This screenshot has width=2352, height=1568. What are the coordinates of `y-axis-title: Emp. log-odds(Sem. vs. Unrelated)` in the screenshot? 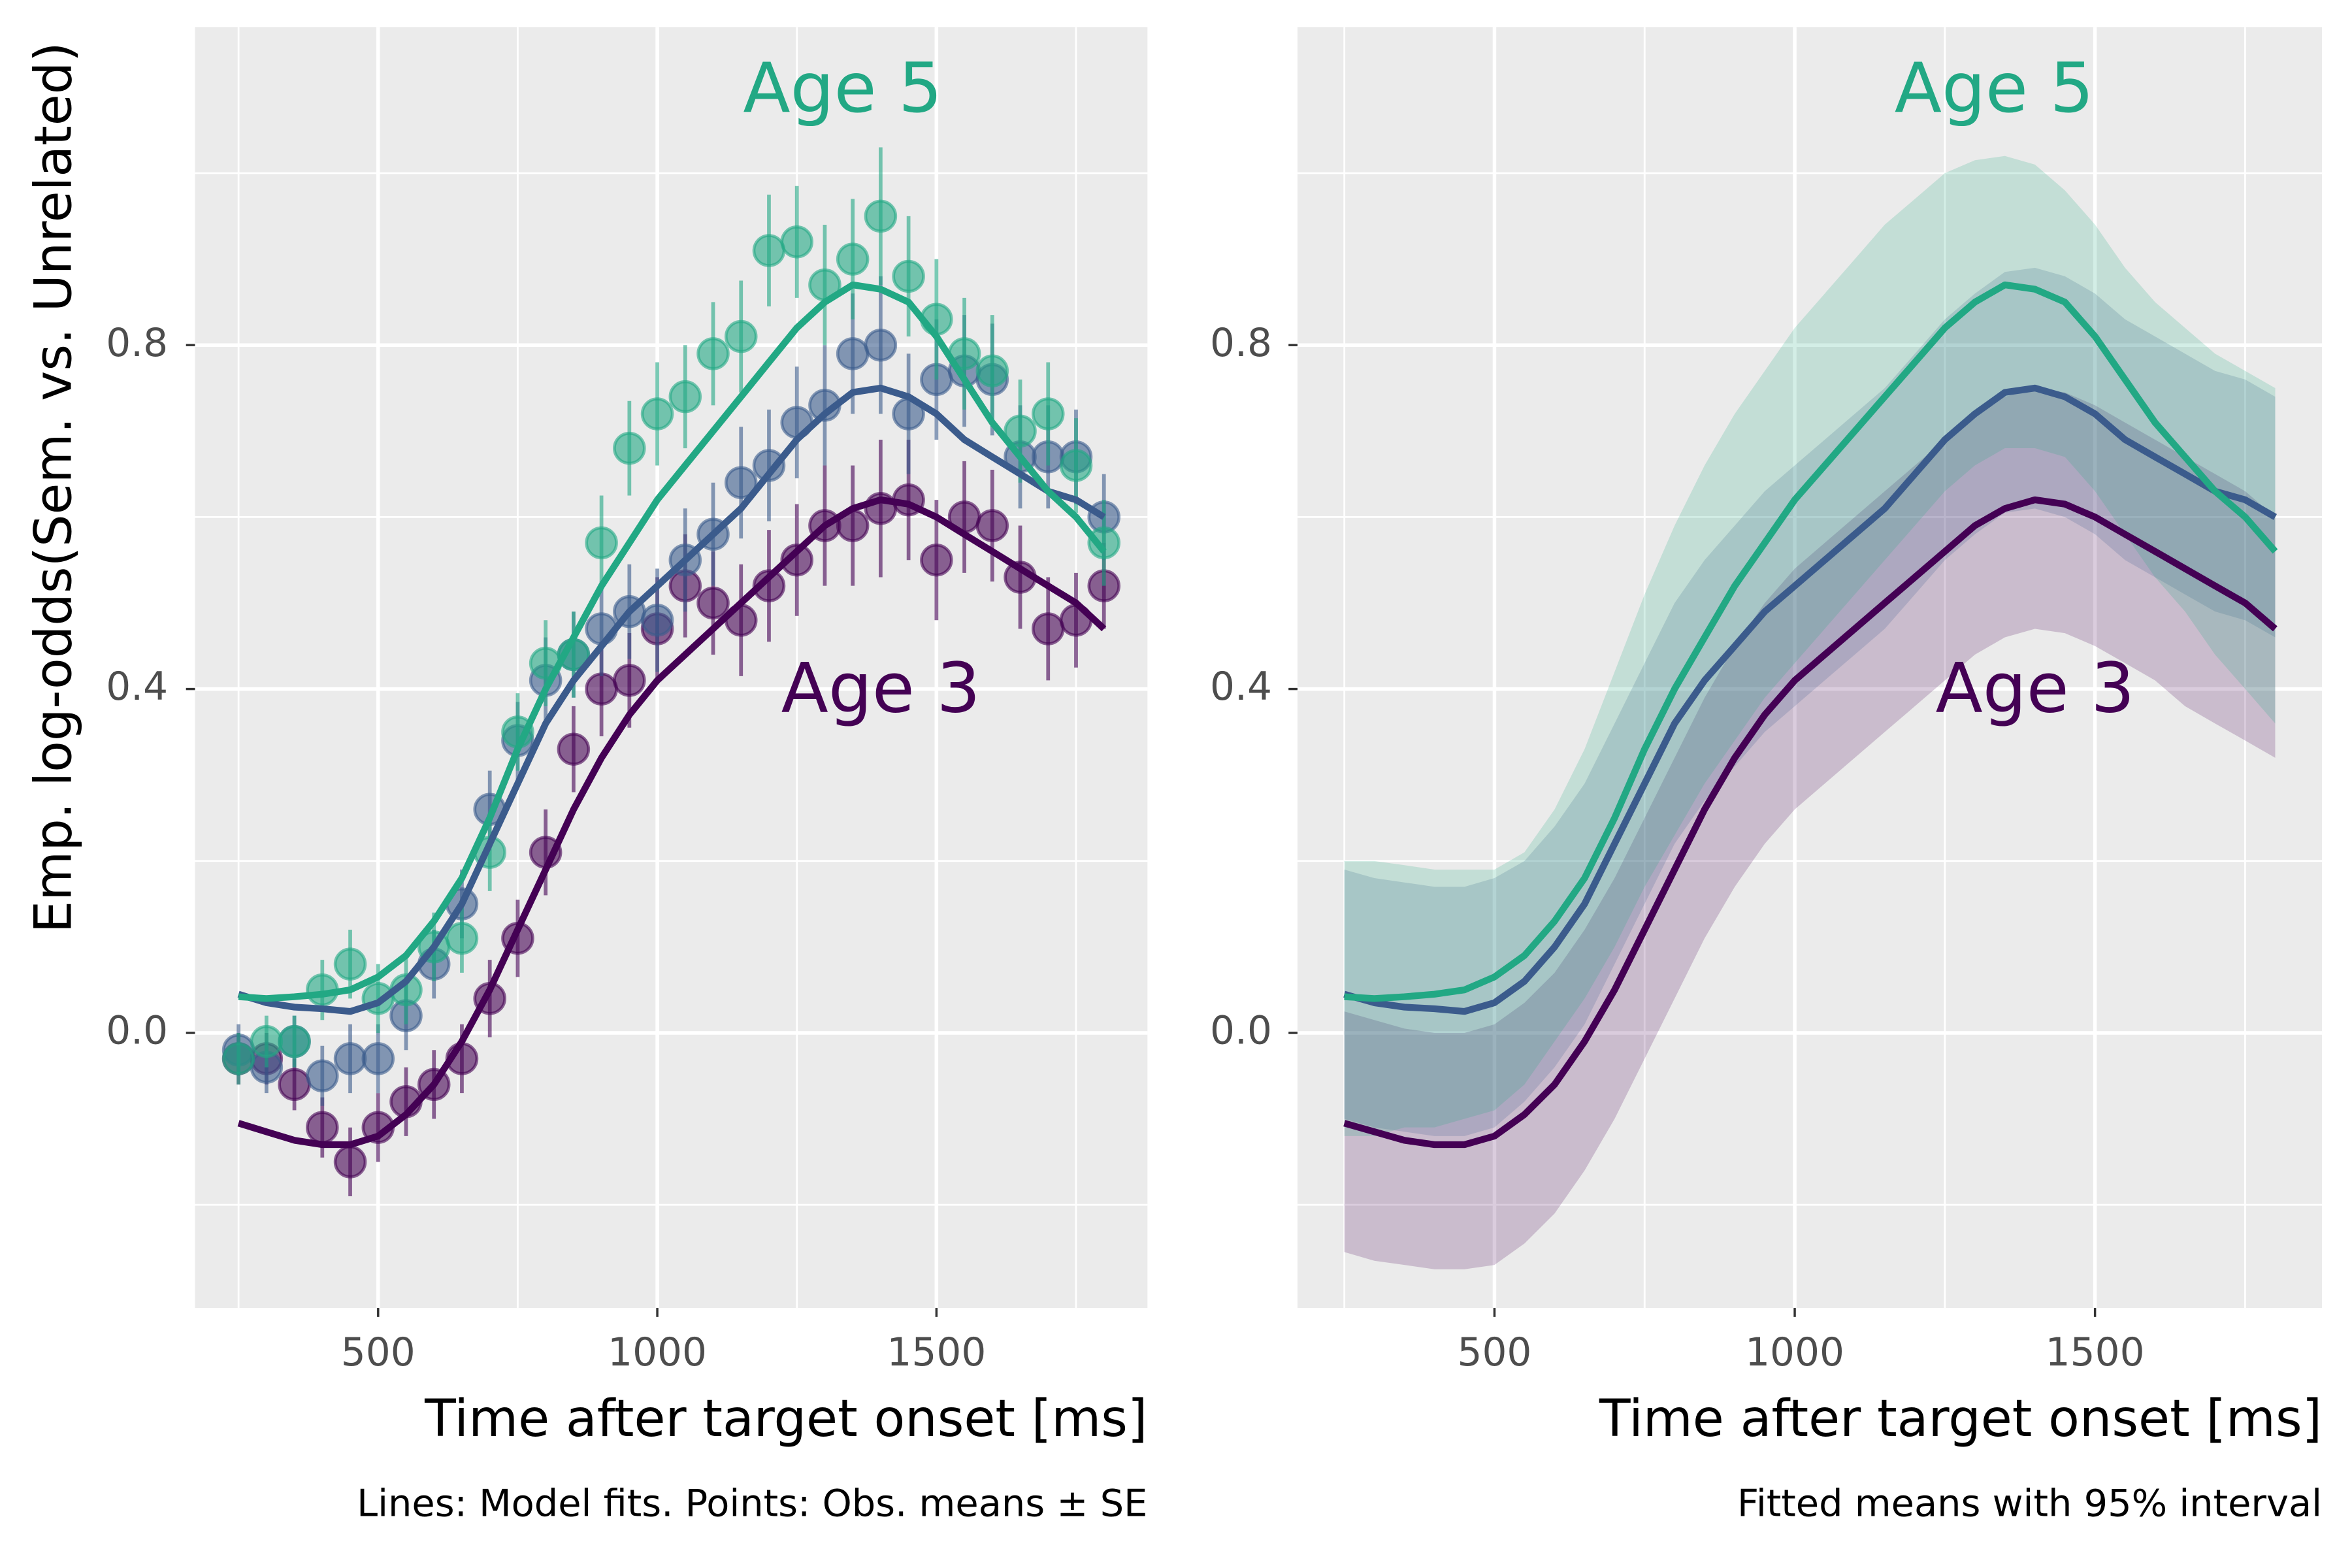 It's located at (54, 487).